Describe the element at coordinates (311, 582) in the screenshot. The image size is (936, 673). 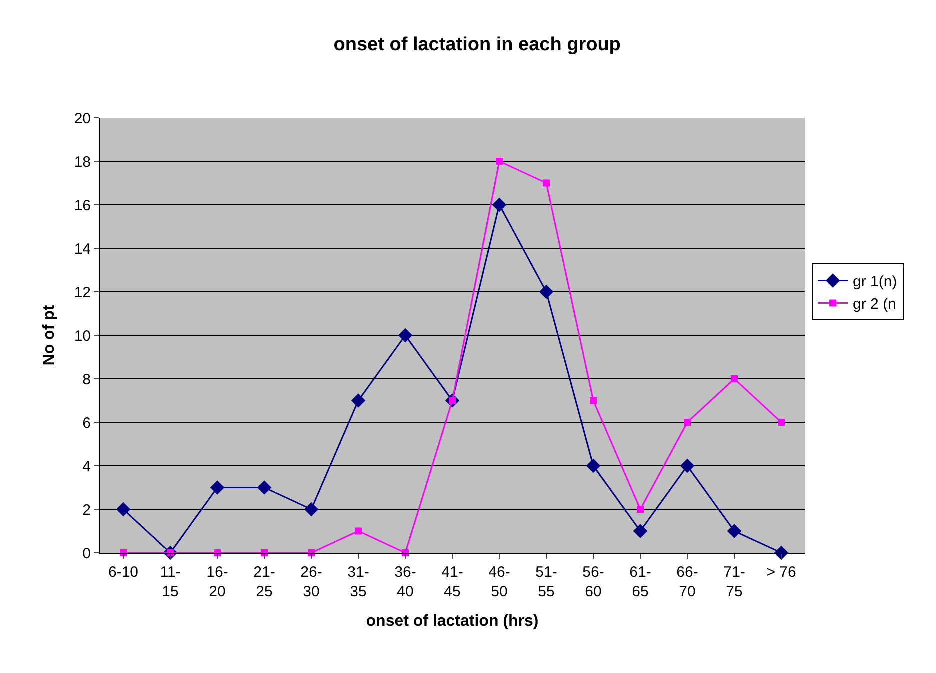
I see `x-tick-label: 26- 30` at that location.